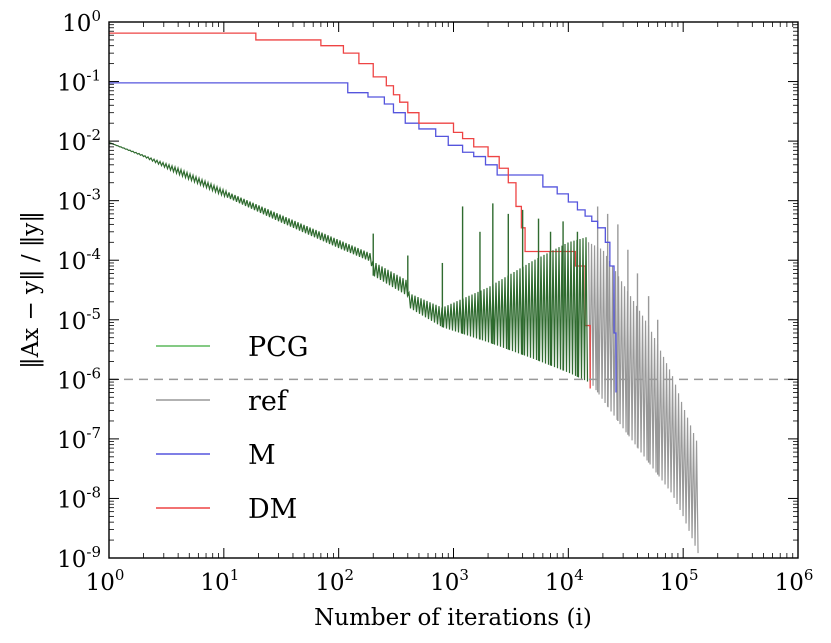 The height and width of the screenshot is (643, 831). Describe the element at coordinates (794, 581) in the screenshot. I see `x-tick-label: 10⁶` at that location.